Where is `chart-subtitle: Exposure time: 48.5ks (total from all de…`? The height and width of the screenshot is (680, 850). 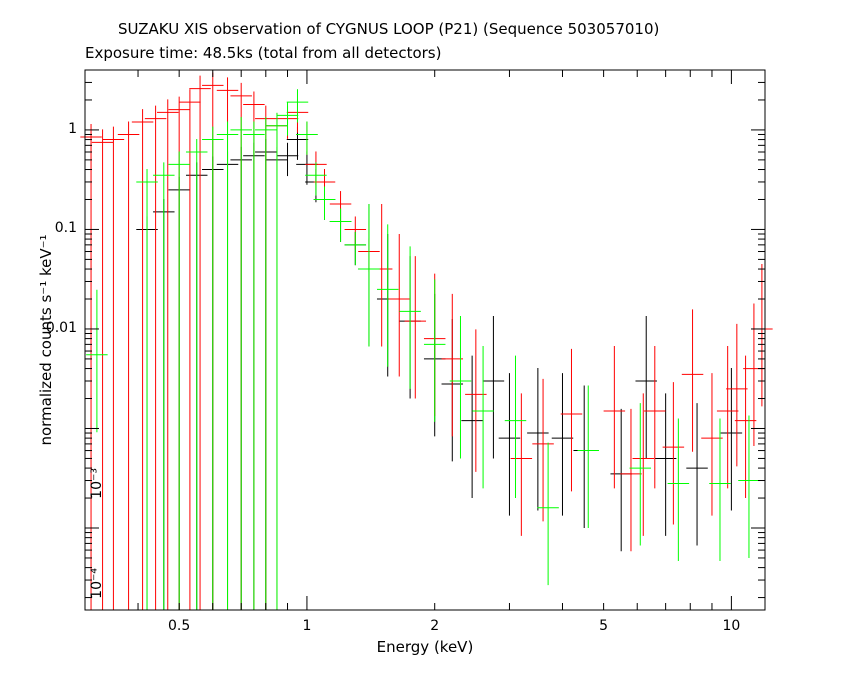
chart-subtitle: Exposure time: 48.5ks (total from all de… is located at coordinates (263, 53).